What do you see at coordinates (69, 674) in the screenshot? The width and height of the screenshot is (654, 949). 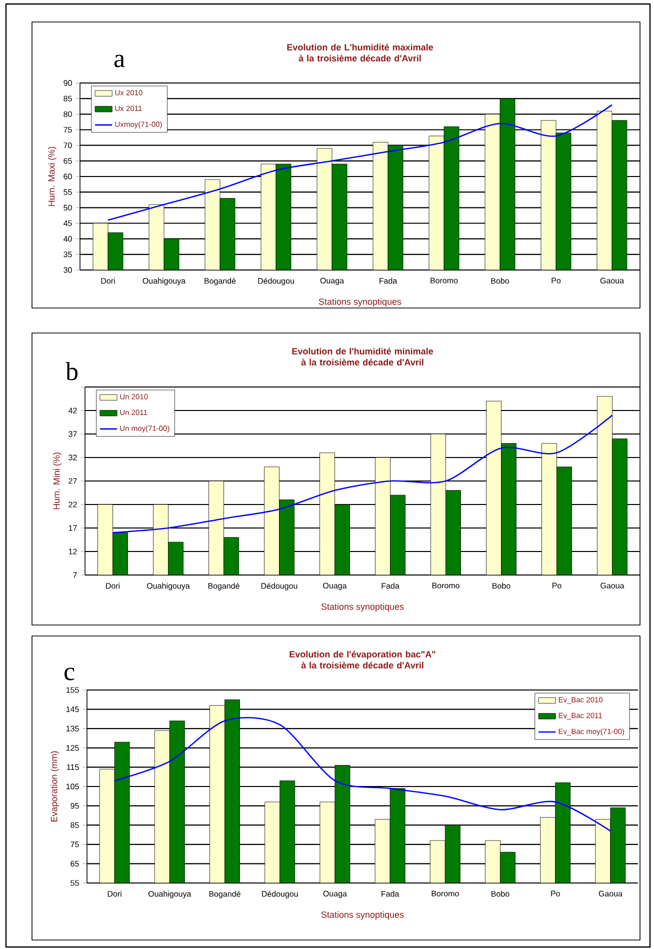 I see `text: c` at bounding box center [69, 674].